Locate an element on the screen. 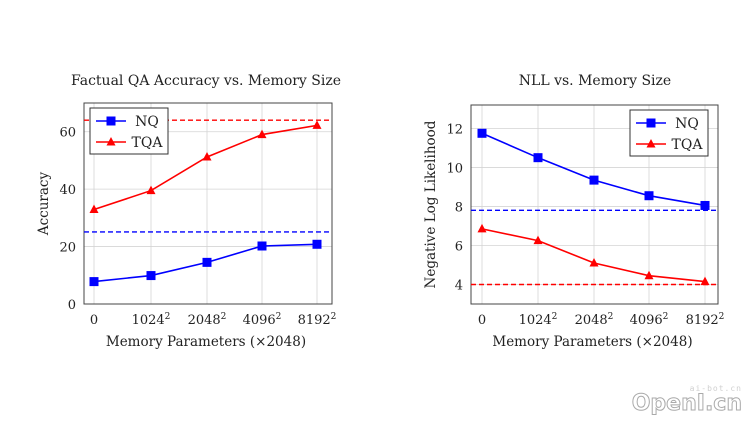 This screenshot has height=421, width=750. watermark: ai-bot.cn OpenI.cn is located at coordinates (686, 400).